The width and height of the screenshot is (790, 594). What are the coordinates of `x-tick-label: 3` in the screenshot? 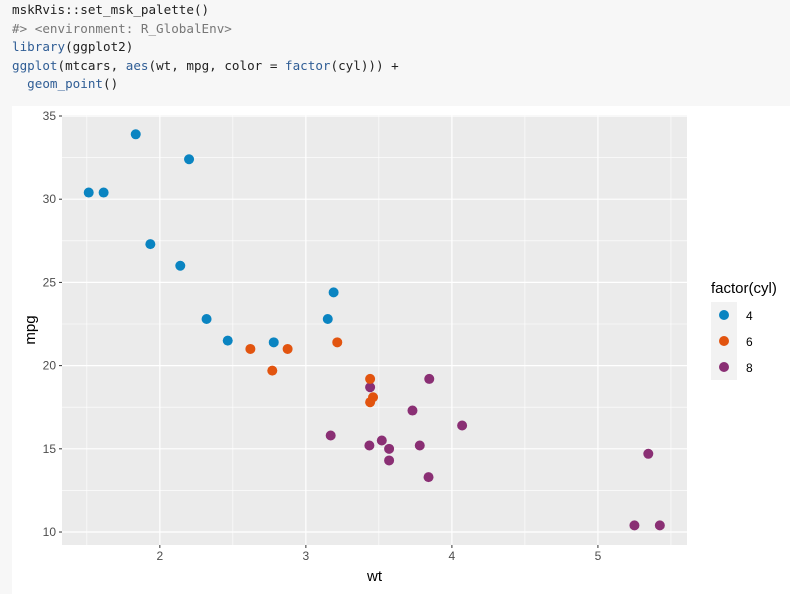 It's located at (306, 556).